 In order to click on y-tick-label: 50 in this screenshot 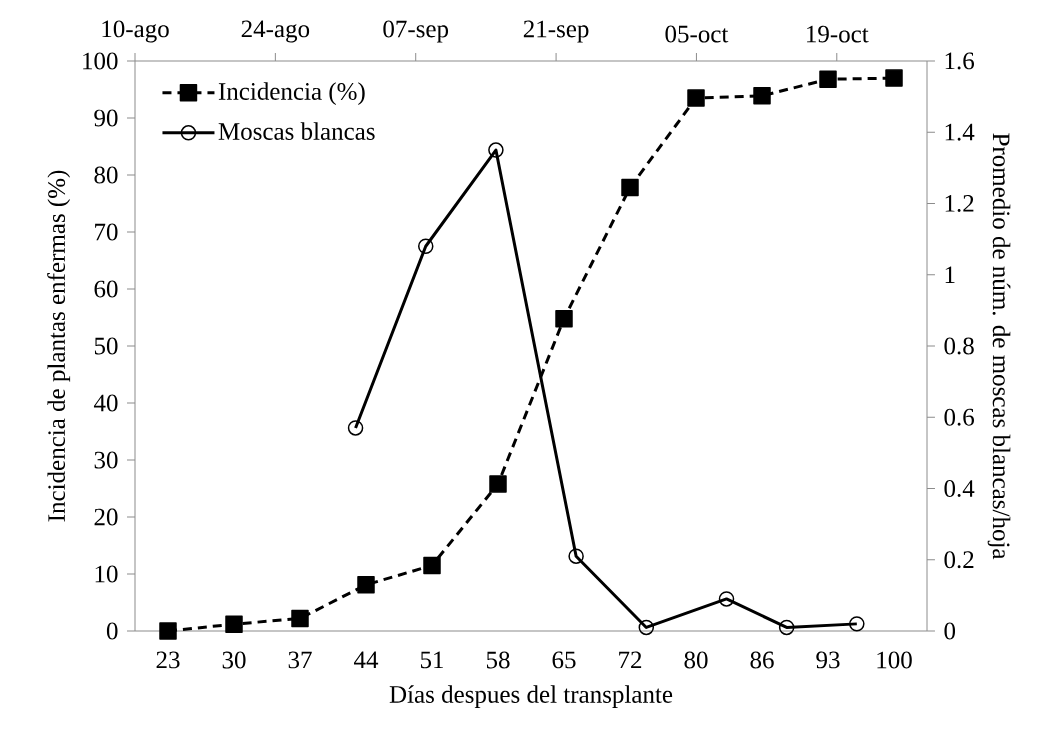, I will do `click(106, 346)`.